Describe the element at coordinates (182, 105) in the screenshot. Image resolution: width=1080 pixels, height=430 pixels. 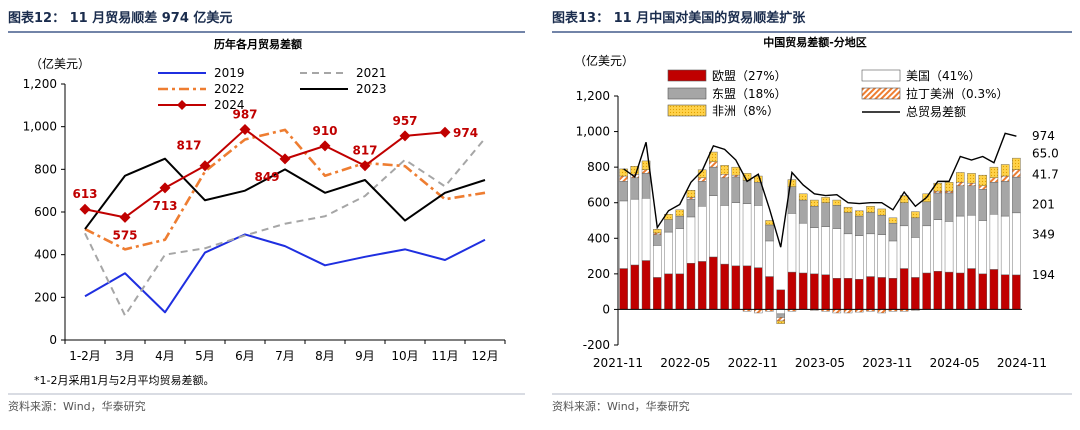
I see `legend-marker-2024` at that location.